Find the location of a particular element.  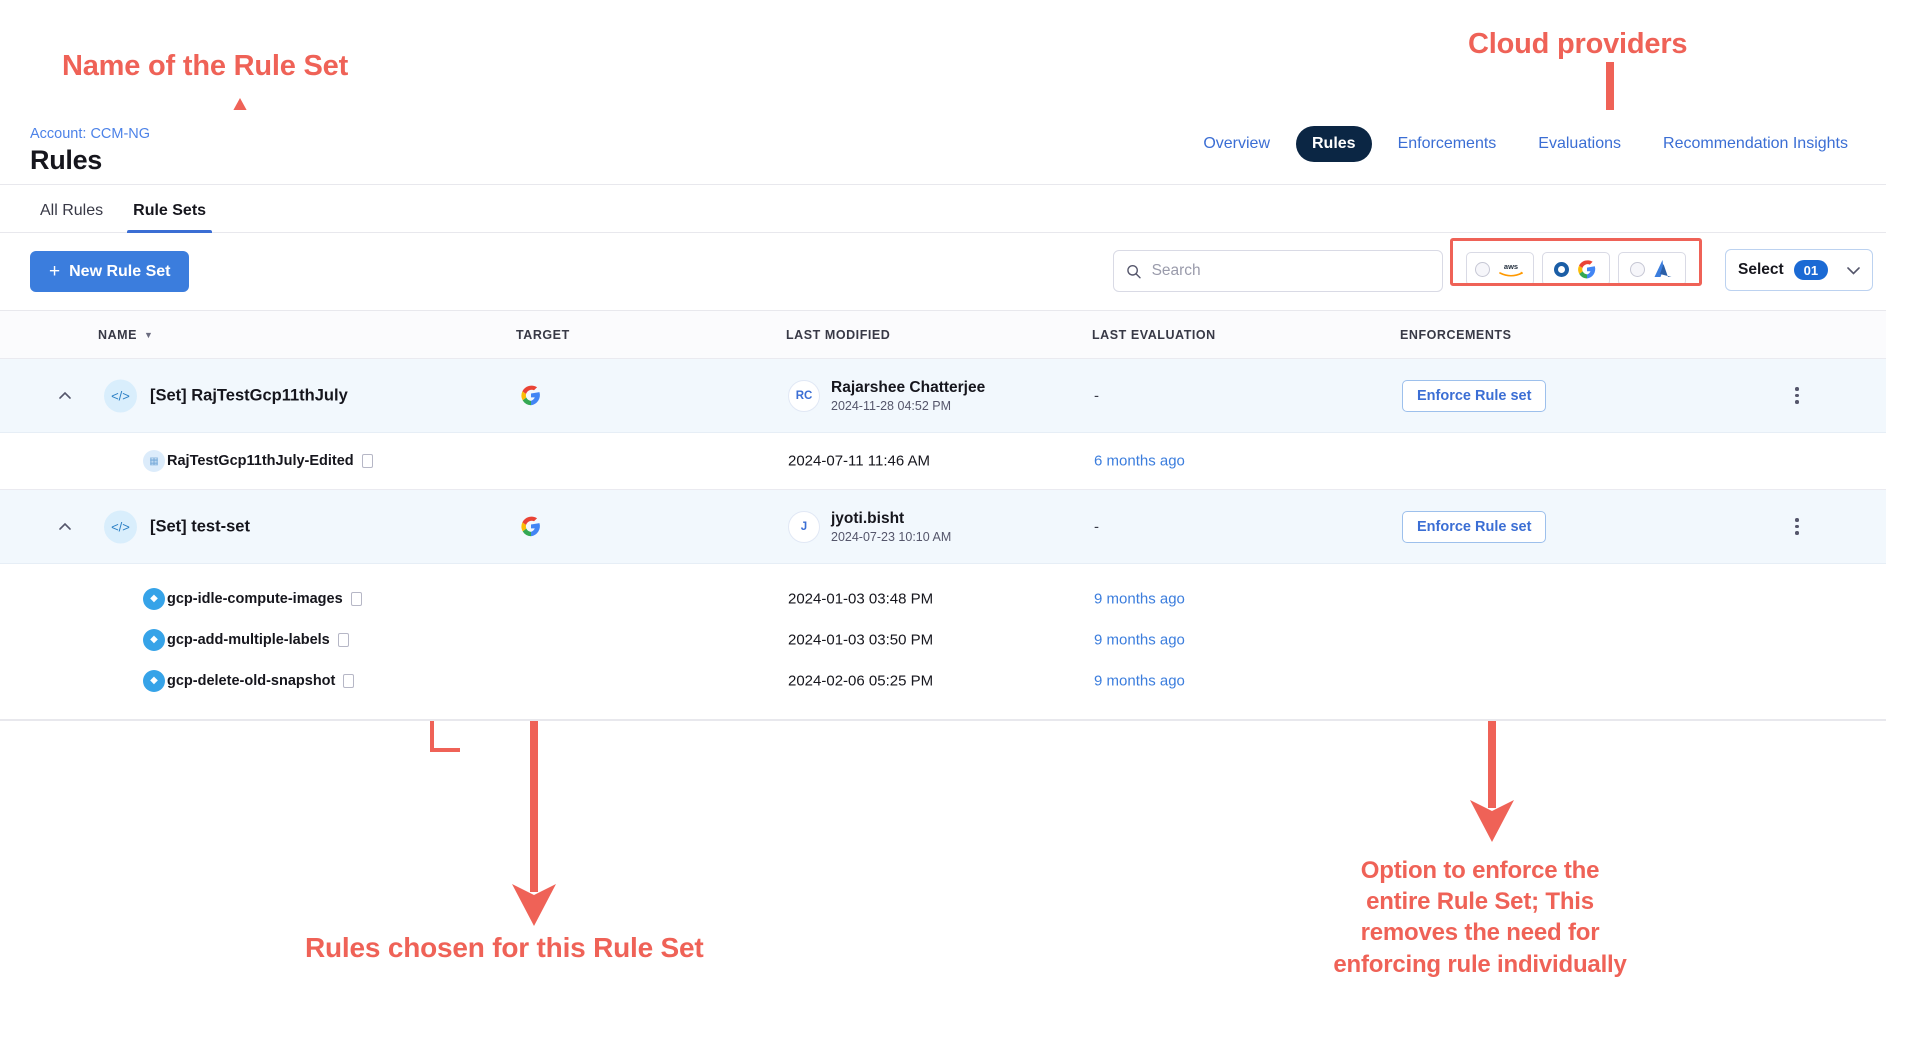

plus-icon: + is located at coordinates (55, 271).